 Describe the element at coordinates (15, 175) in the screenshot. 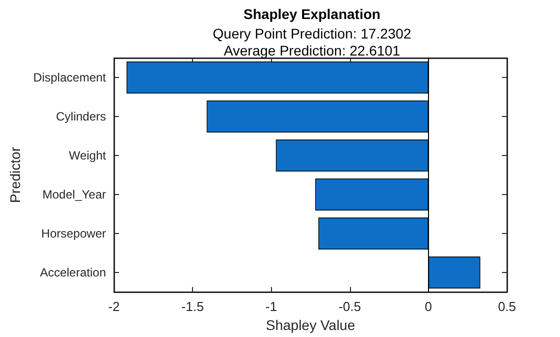

I see `y-axis-title: Predictor` at that location.